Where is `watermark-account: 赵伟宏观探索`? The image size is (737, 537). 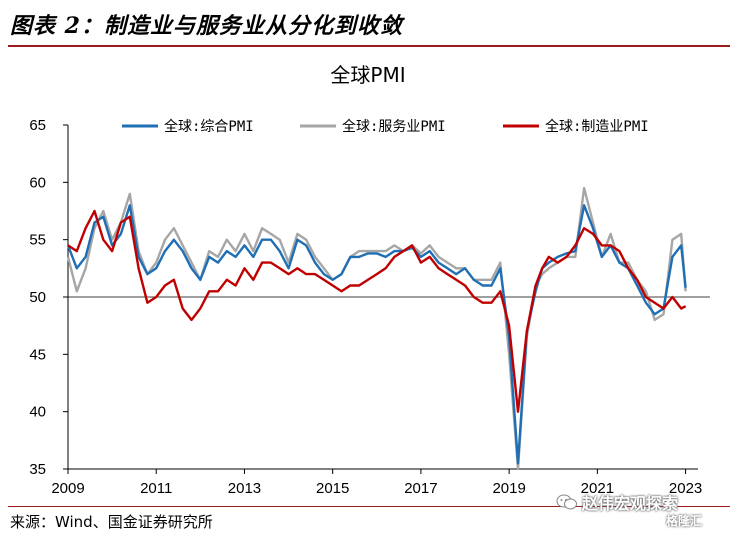
watermark-account: 赵伟宏观探索 is located at coordinates (630, 503).